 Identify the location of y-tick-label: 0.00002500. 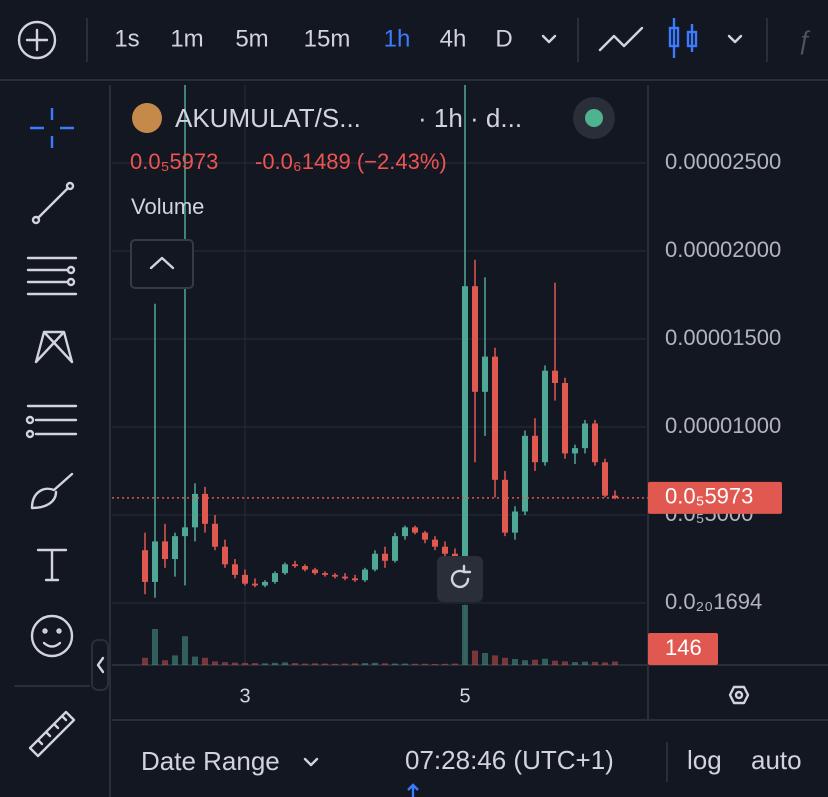
(723, 161).